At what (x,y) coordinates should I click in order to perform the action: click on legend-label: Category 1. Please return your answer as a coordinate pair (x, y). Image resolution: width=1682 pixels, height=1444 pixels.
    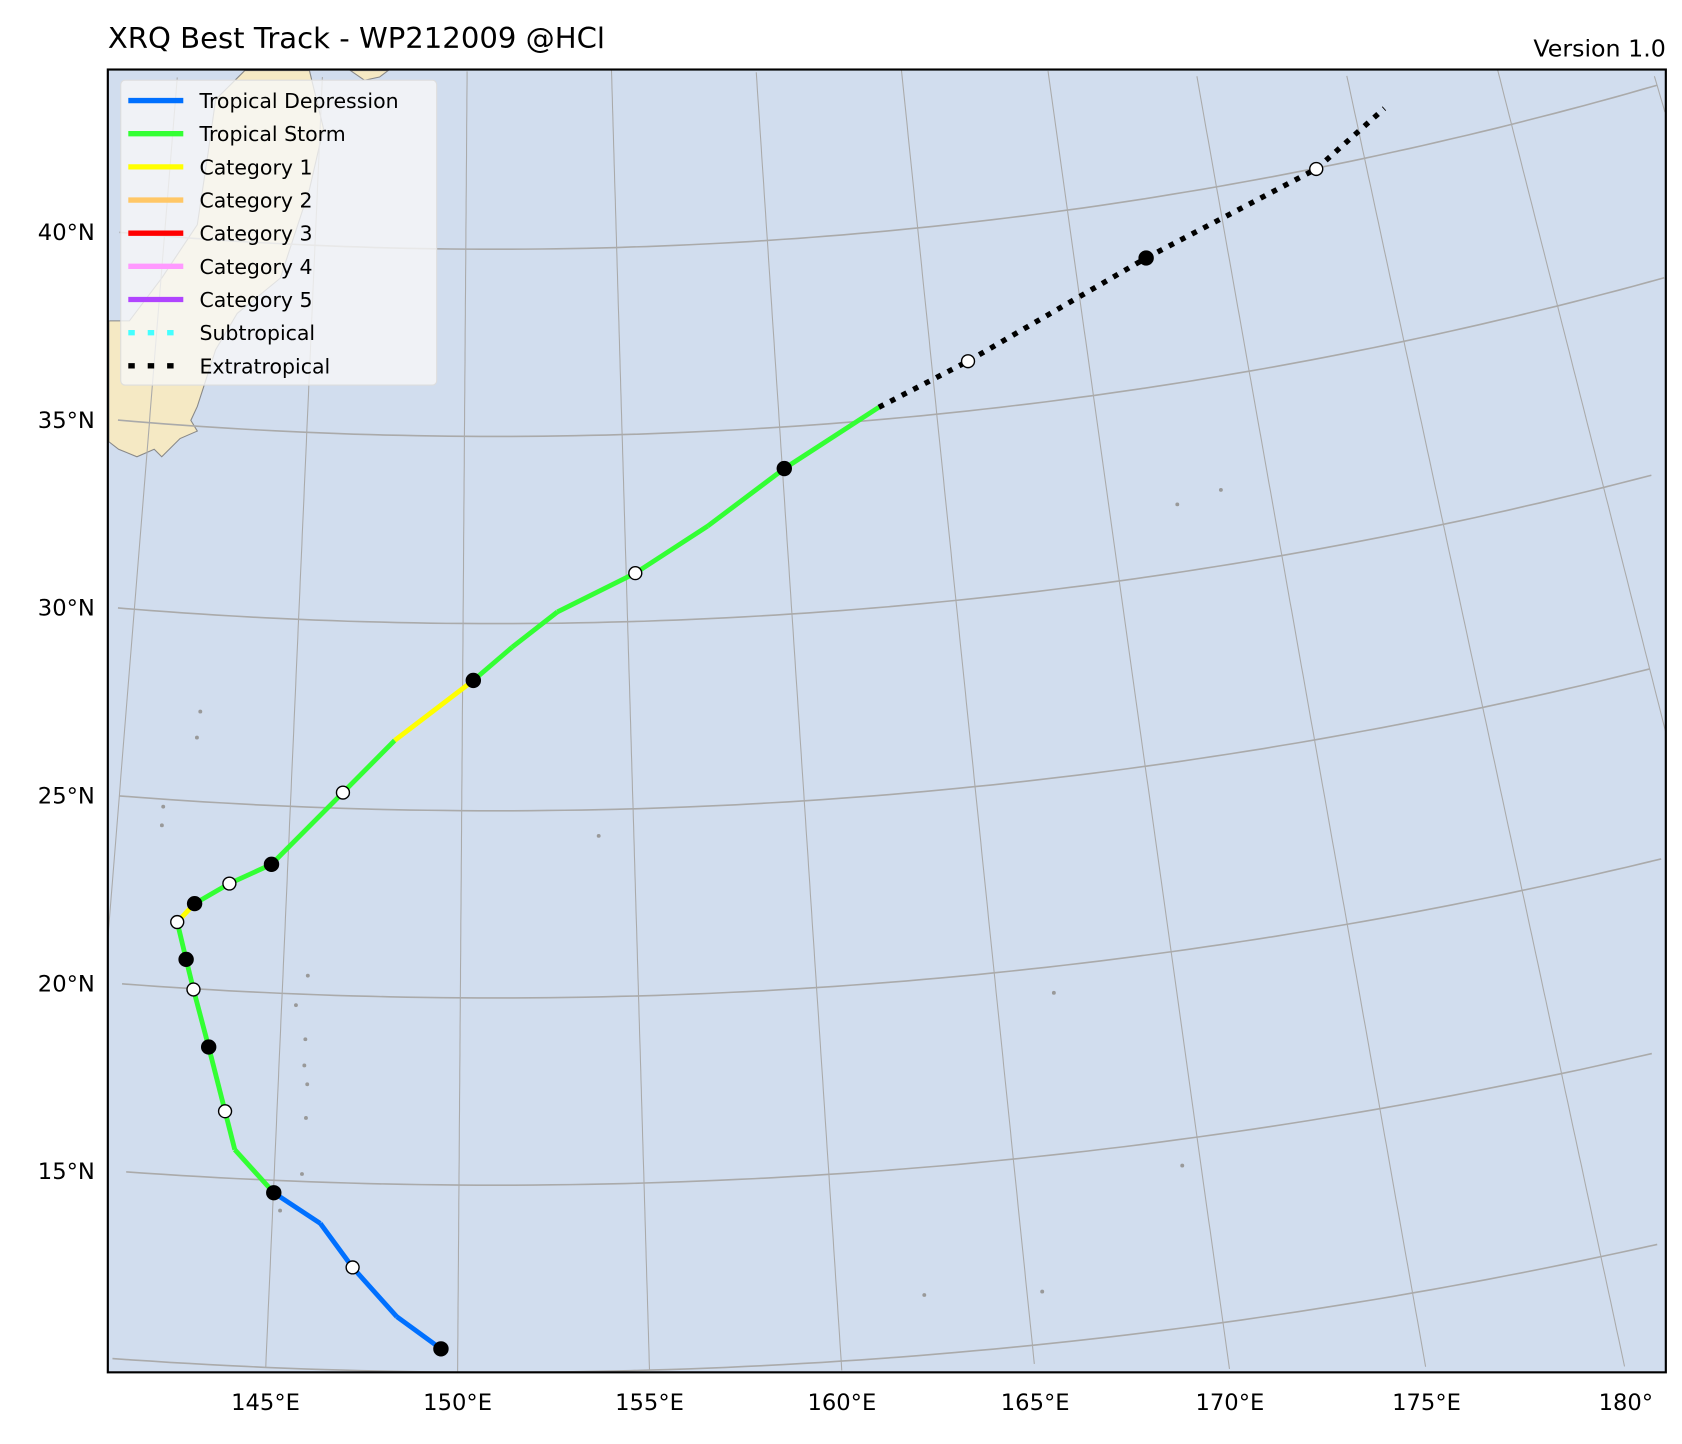
    Looking at the image, I should click on (255, 167).